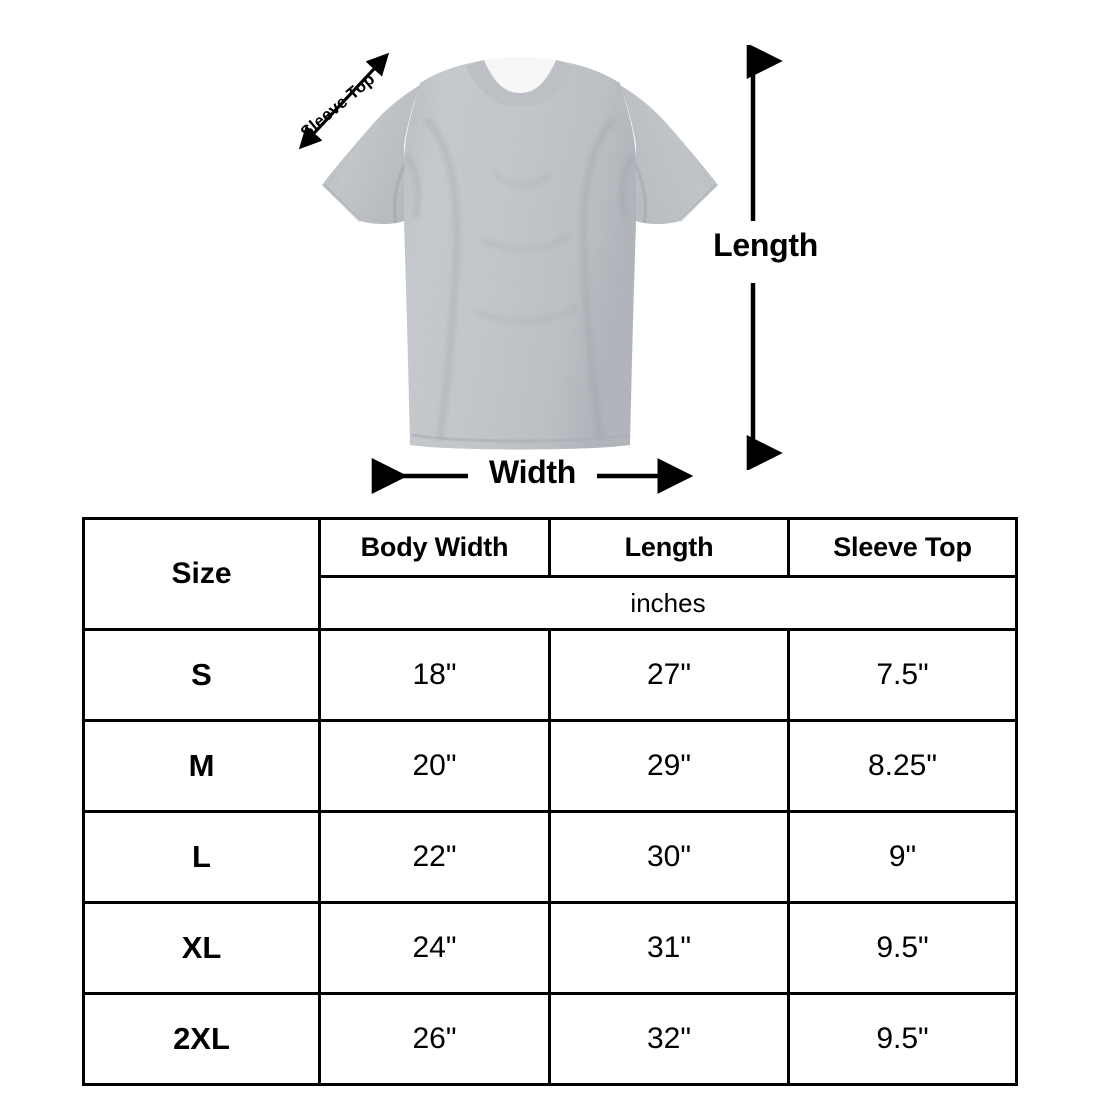 Image resolution: width=1100 pixels, height=1100 pixels. I want to click on table-row: XL 24" 31" 9.5", so click(550, 948).